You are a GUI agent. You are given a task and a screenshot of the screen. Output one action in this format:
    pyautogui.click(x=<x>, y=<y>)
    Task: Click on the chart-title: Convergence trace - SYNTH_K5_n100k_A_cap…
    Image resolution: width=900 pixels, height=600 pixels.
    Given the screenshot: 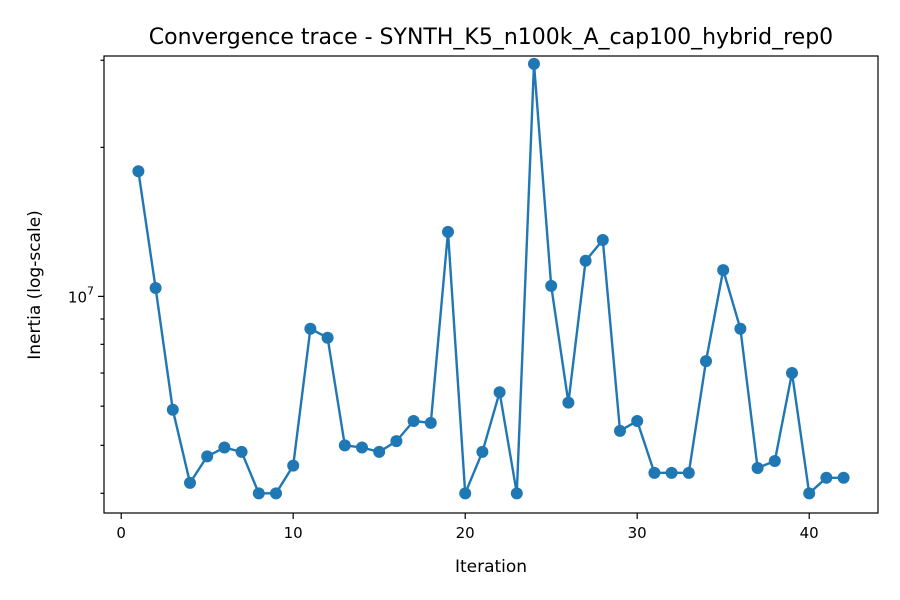 What is the action you would take?
    pyautogui.click(x=491, y=37)
    